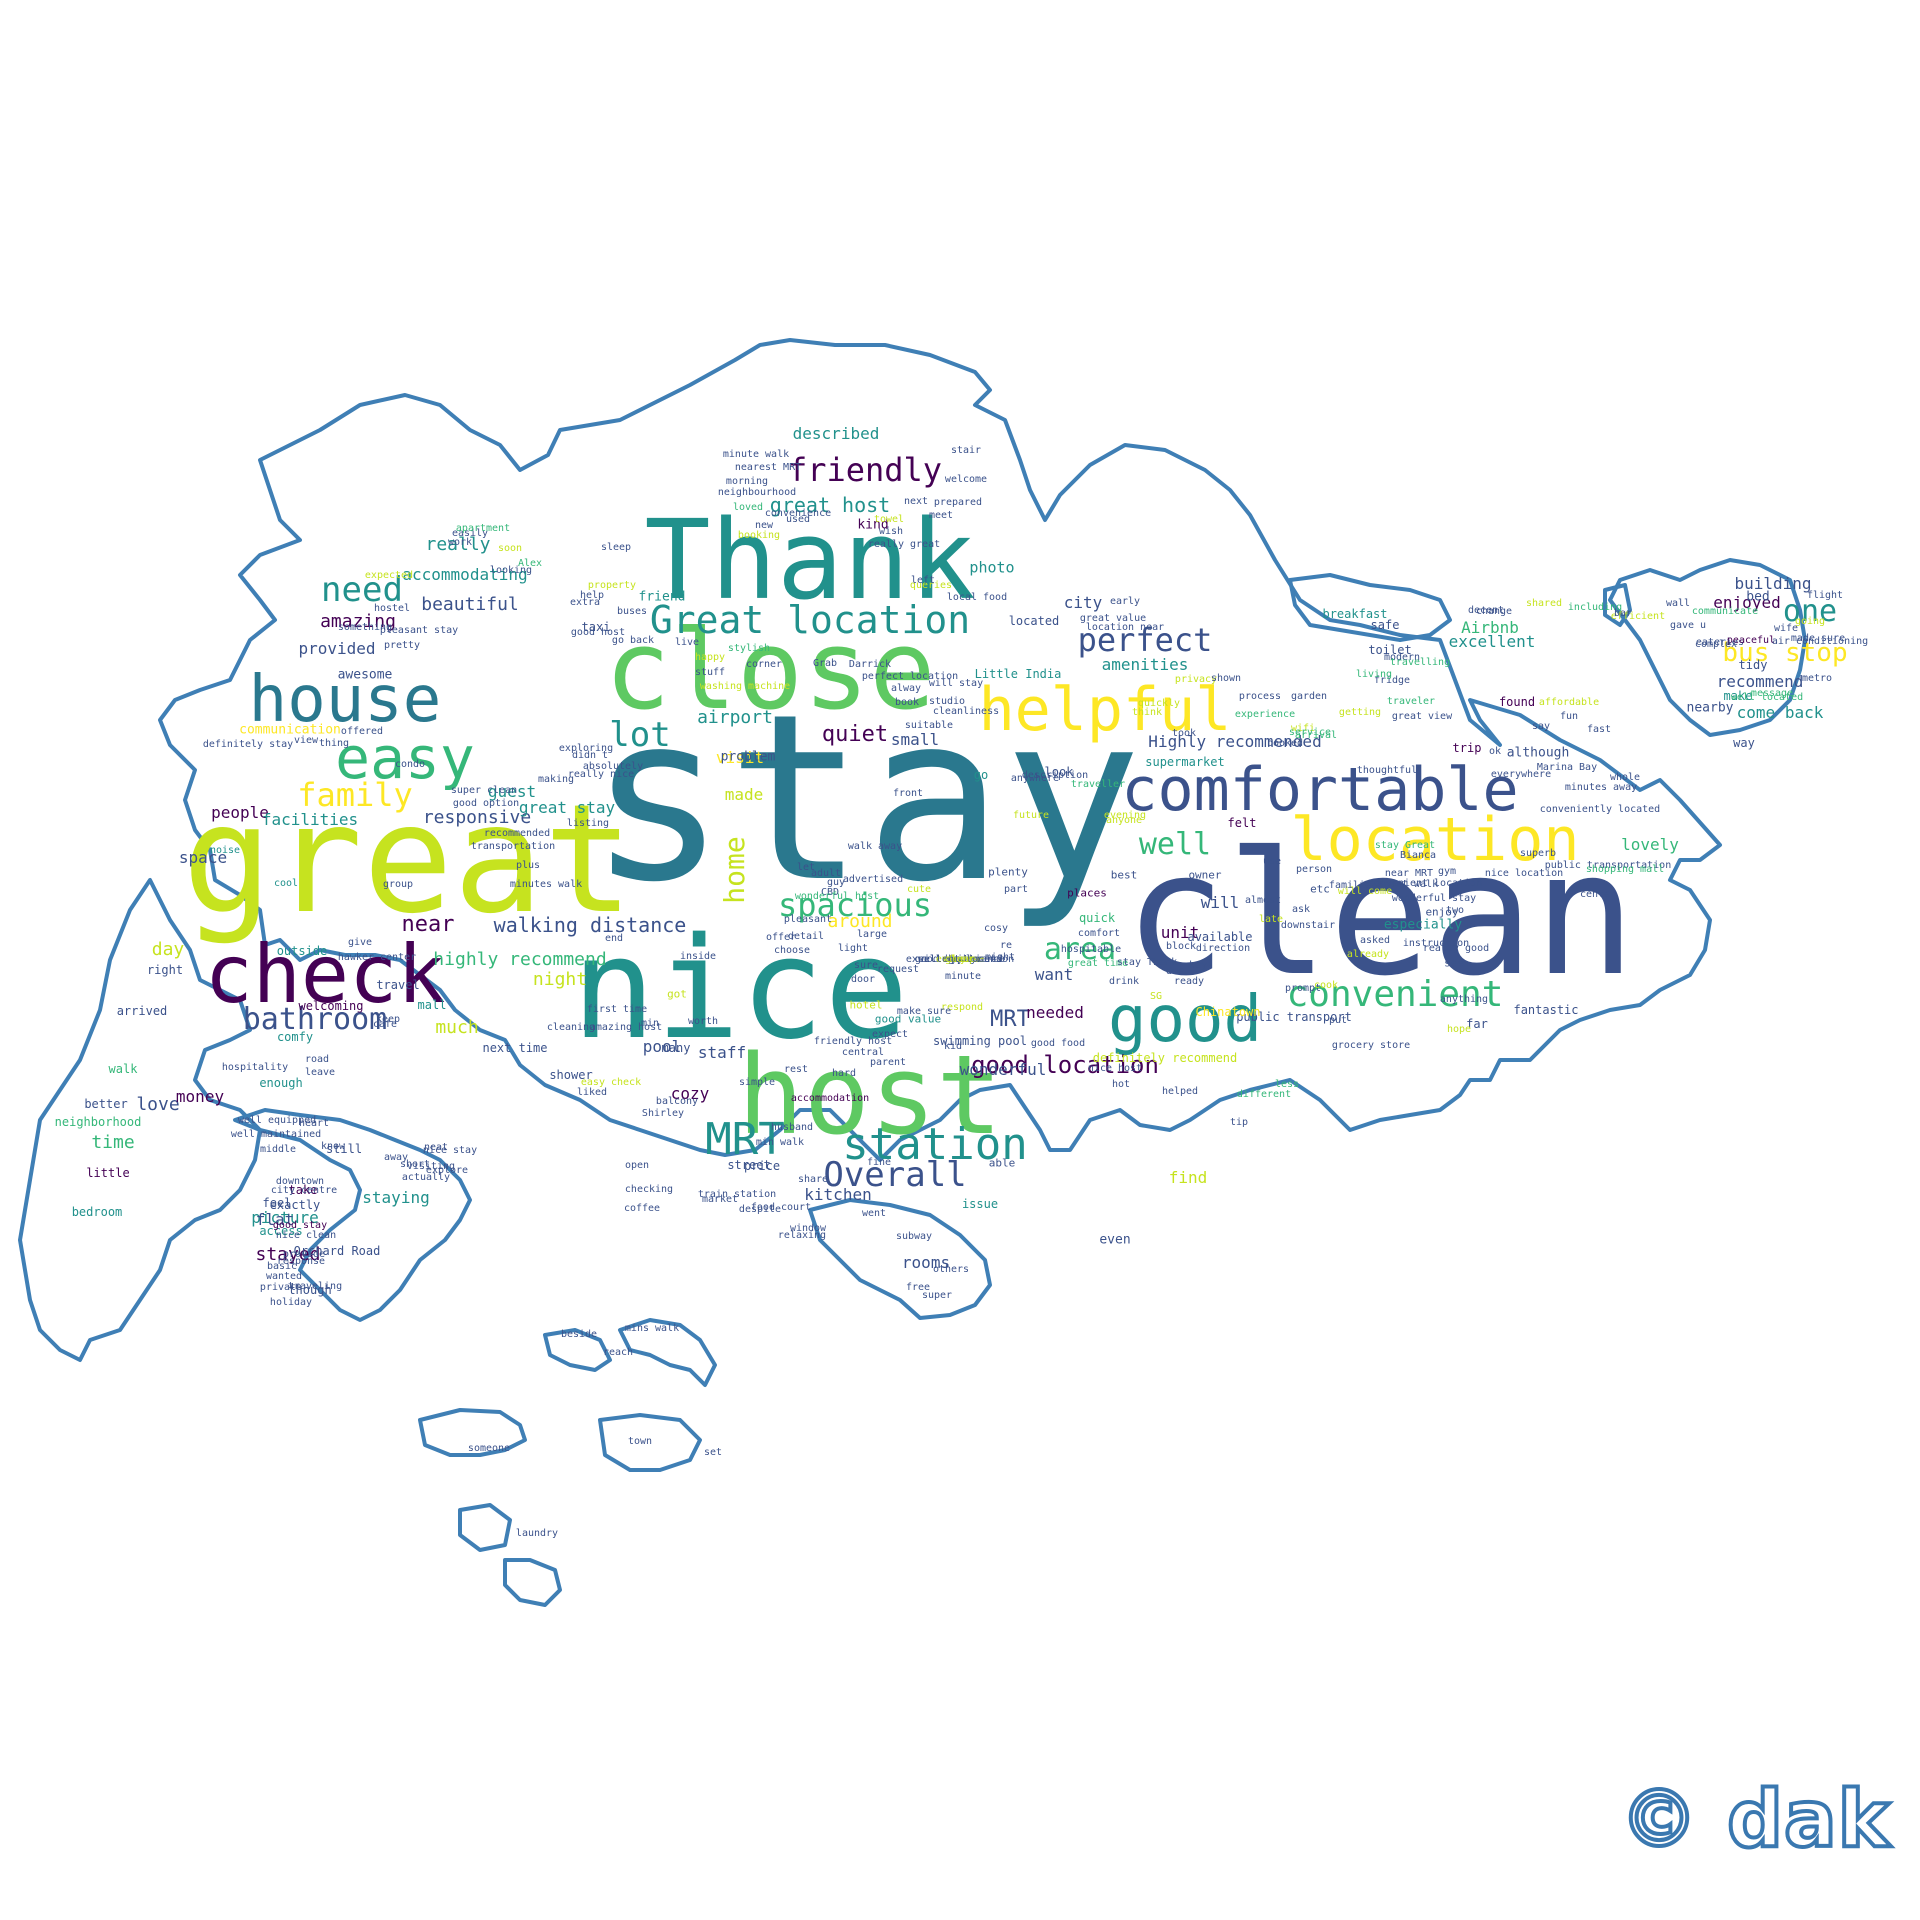  I want to click on word-cloud-term: stay Thank, so click(1147, 962).